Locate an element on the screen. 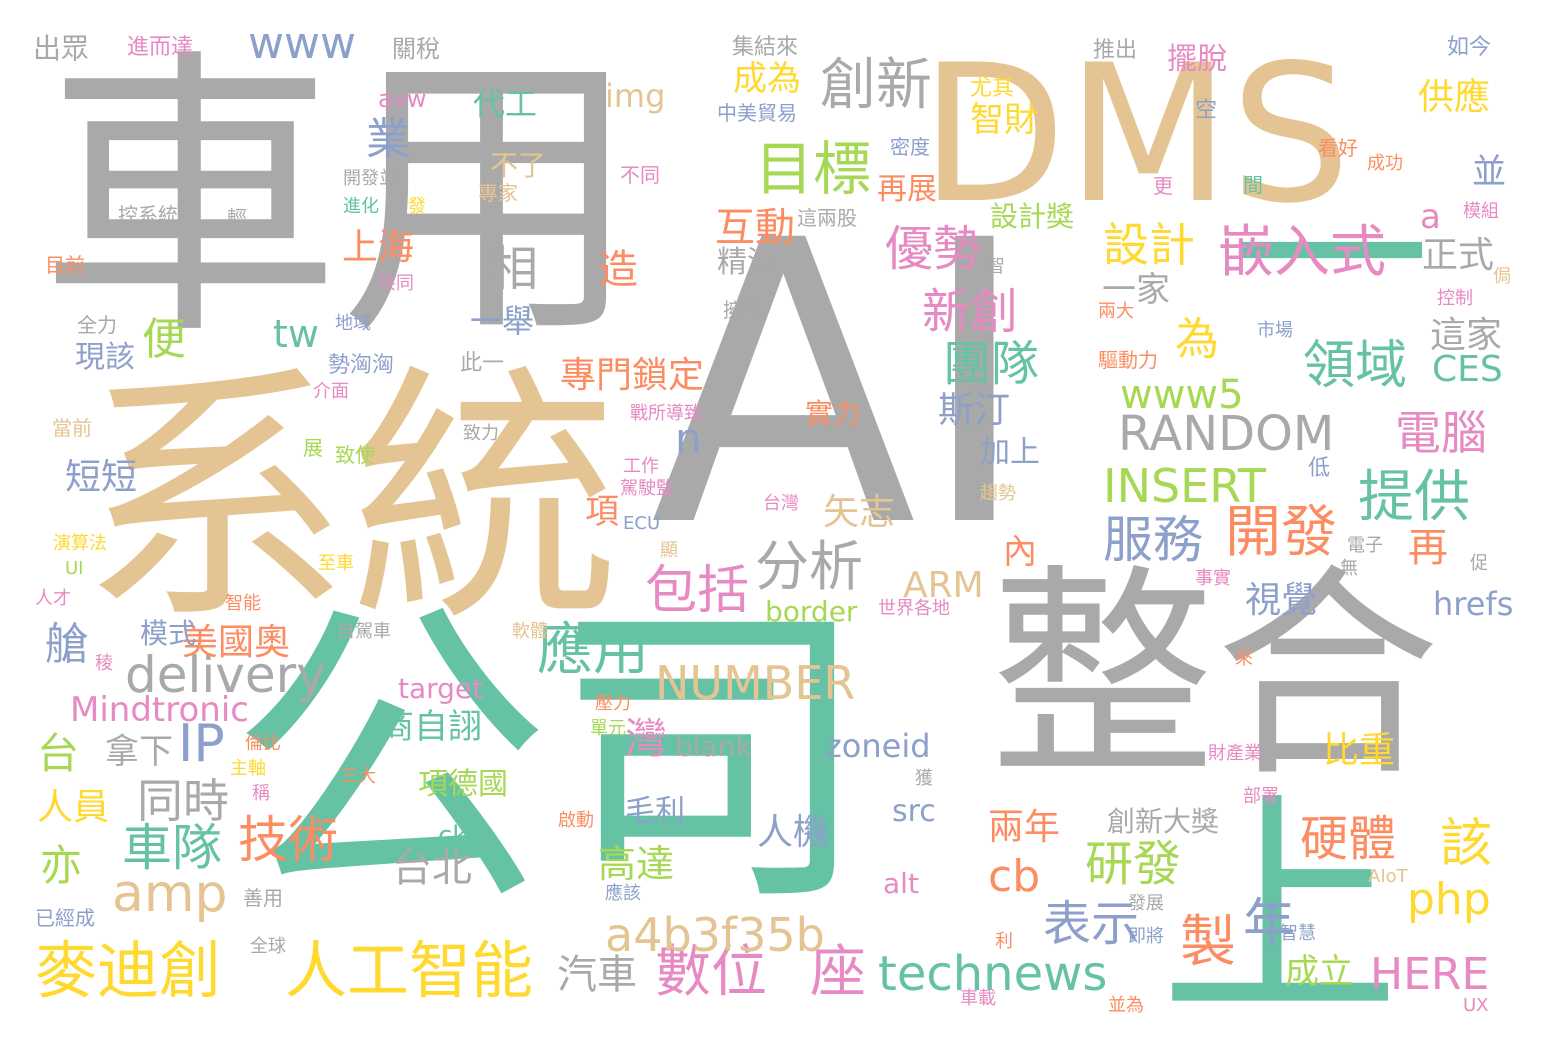  word: 人員 is located at coordinates (73, 807).